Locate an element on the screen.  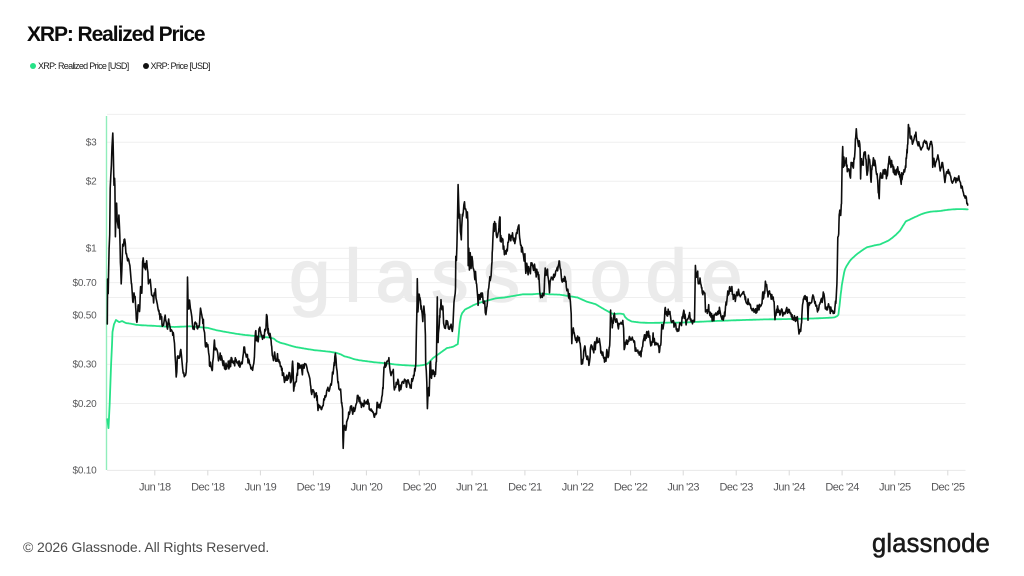
svg-text: Dec '24 is located at coordinates (842, 488).